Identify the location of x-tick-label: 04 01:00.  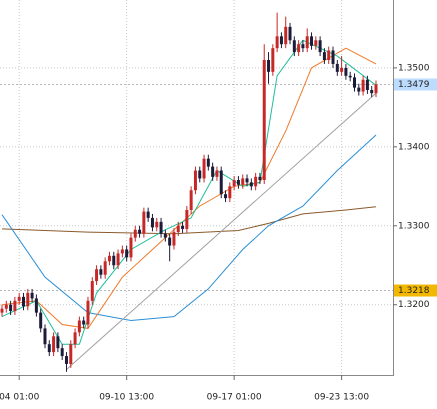
(20, 398).